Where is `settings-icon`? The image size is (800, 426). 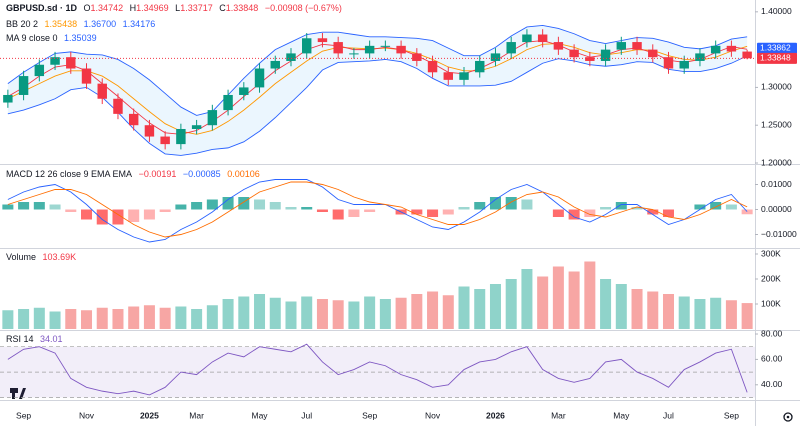 settings-icon is located at coordinates (788, 417).